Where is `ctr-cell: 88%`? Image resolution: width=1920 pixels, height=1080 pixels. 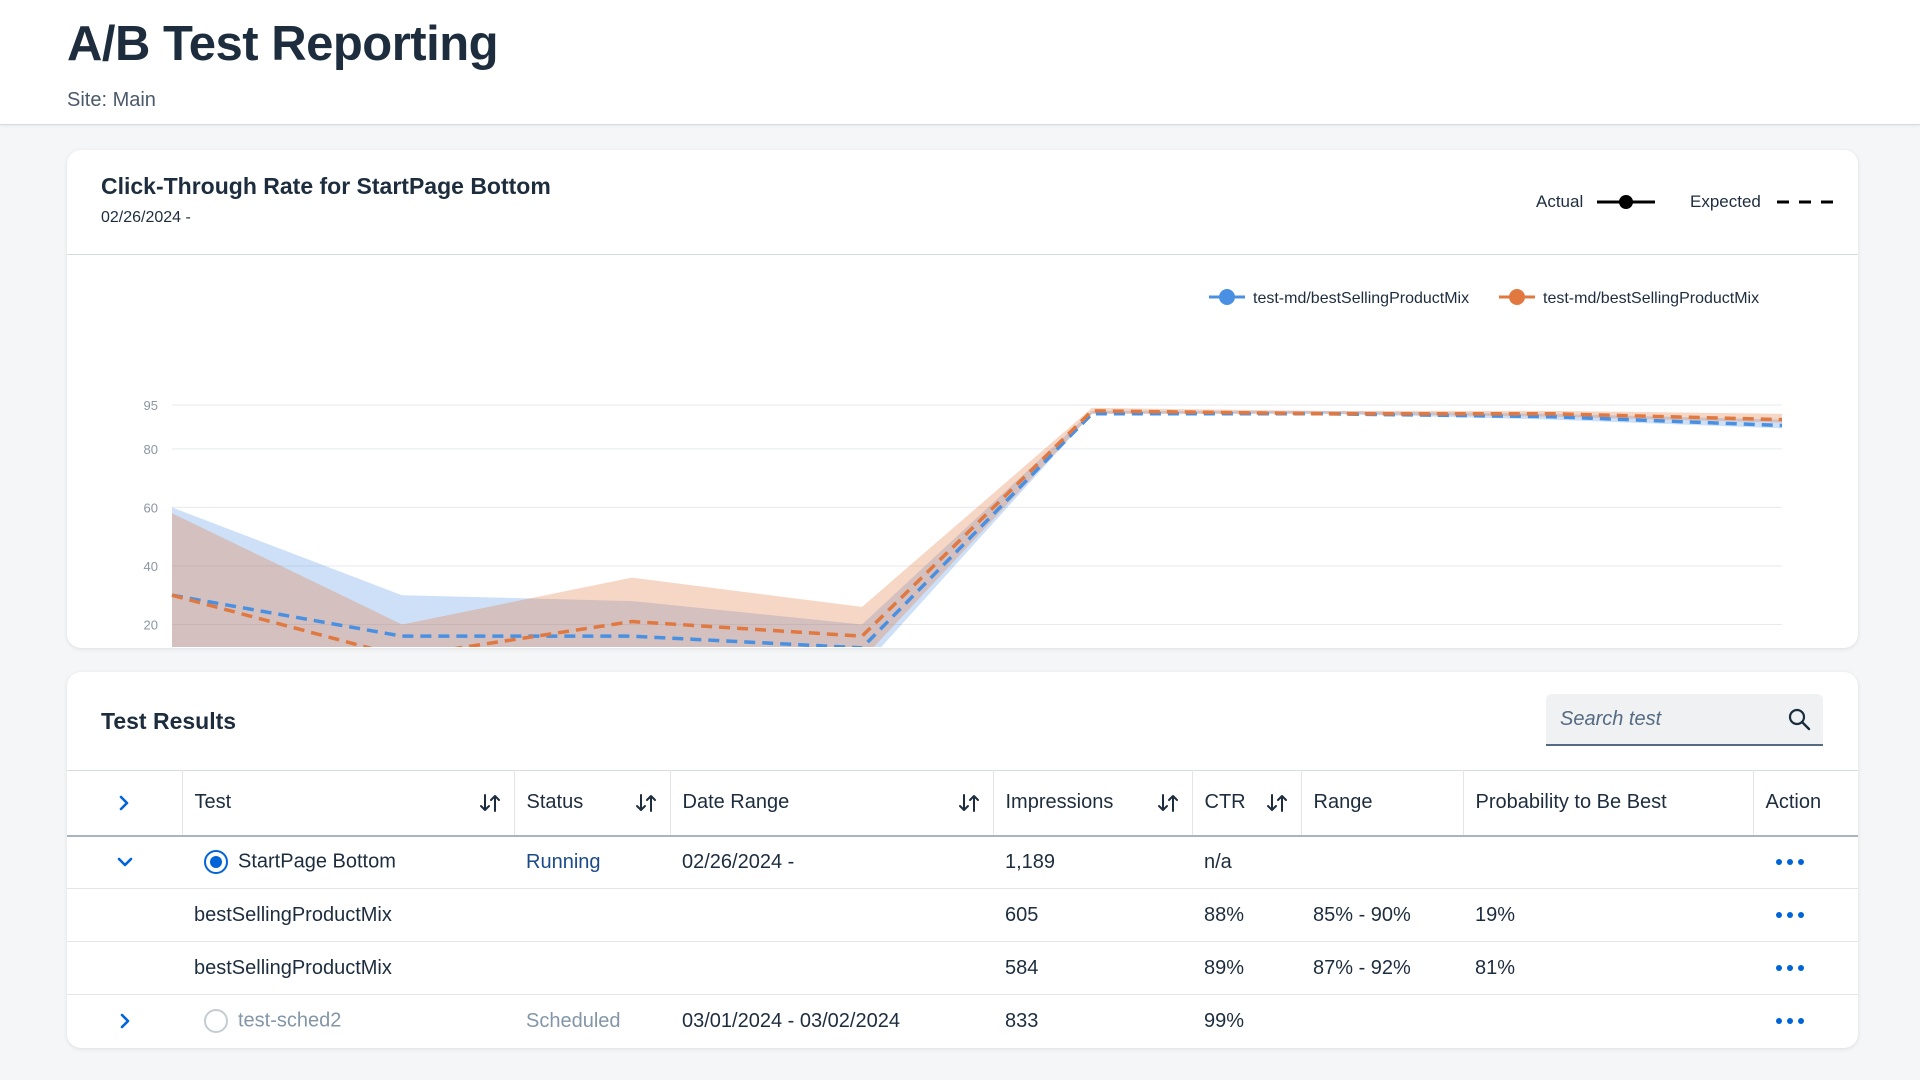 ctr-cell: 88% is located at coordinates (1246, 915).